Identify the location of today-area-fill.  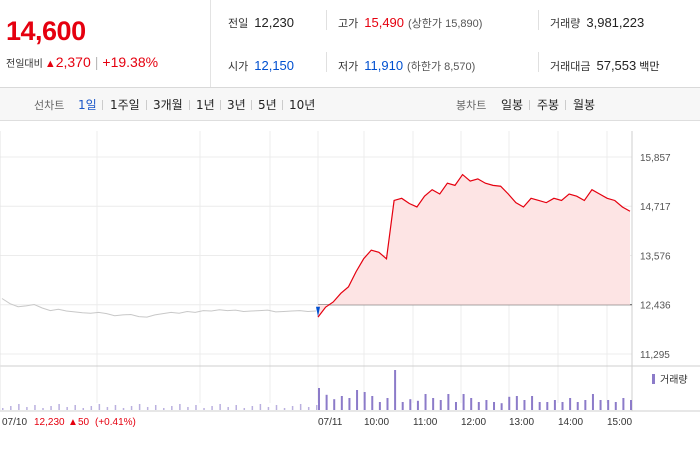
(474, 246).